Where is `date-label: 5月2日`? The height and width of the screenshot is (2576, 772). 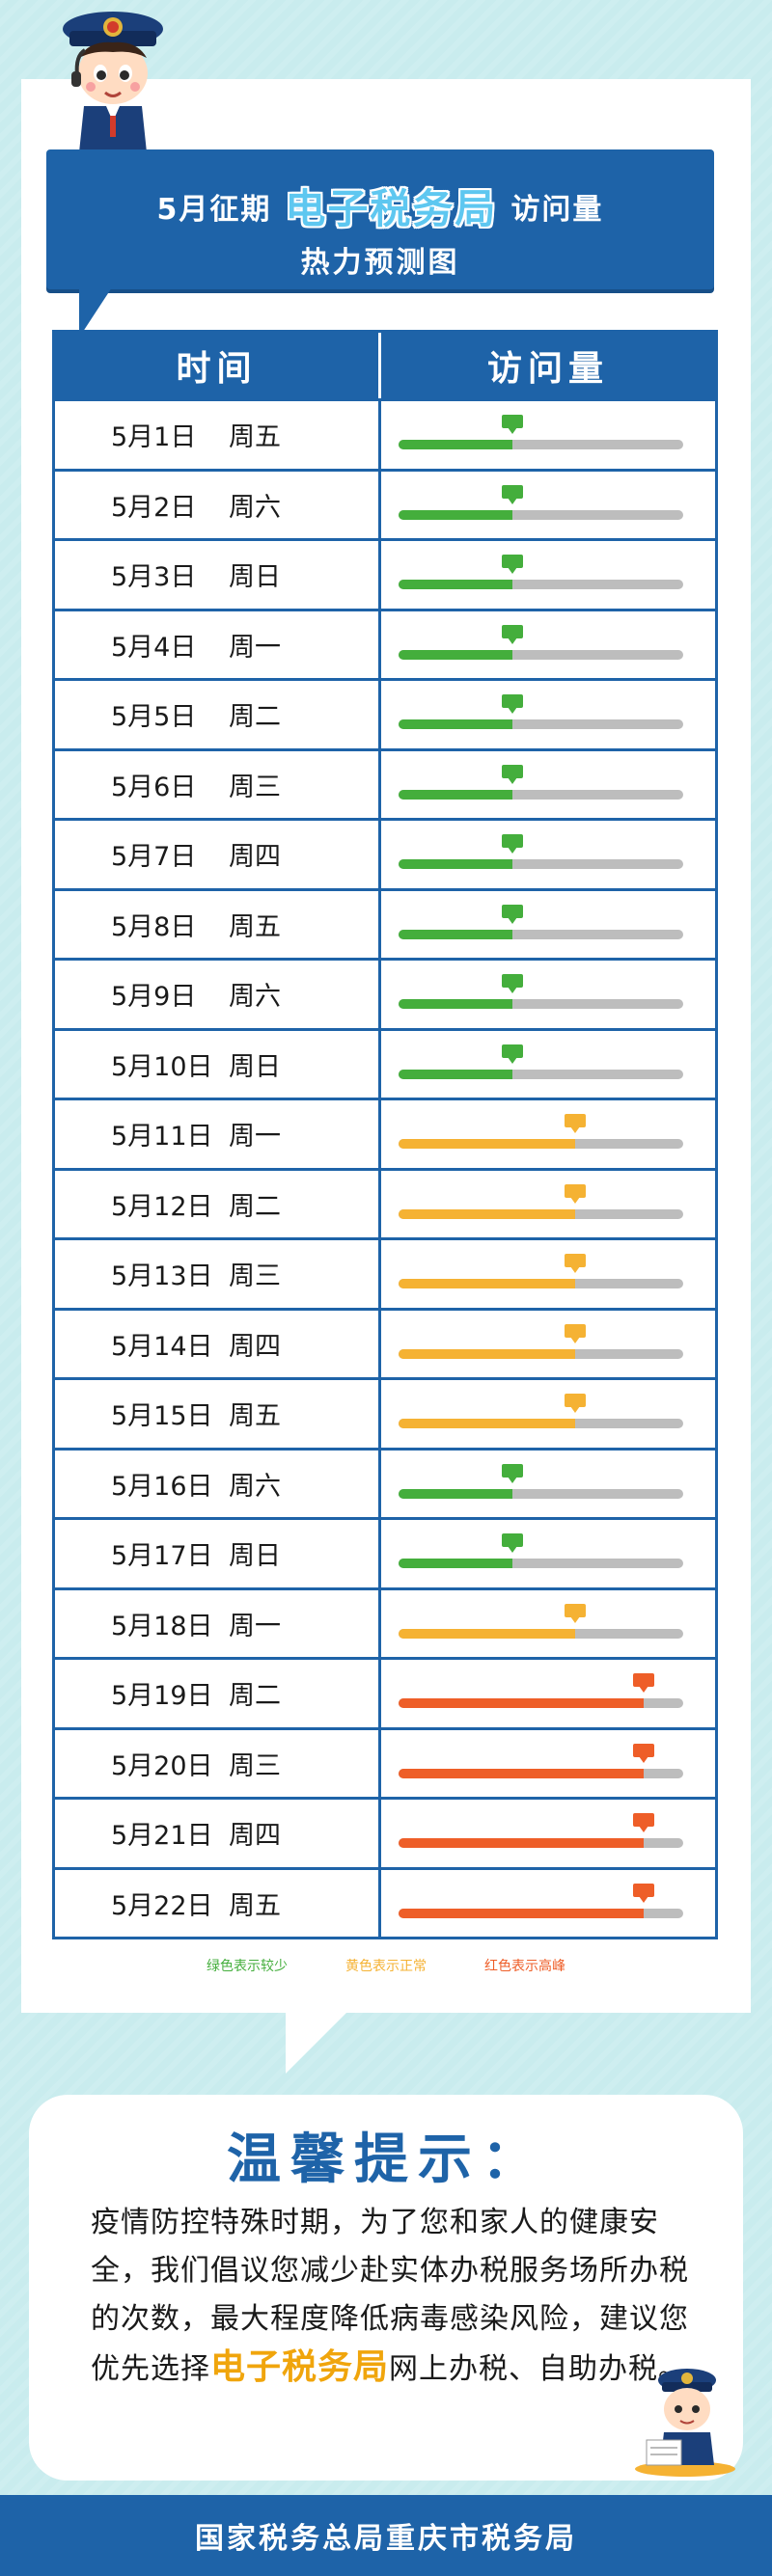 date-label: 5月2日 is located at coordinates (154, 507).